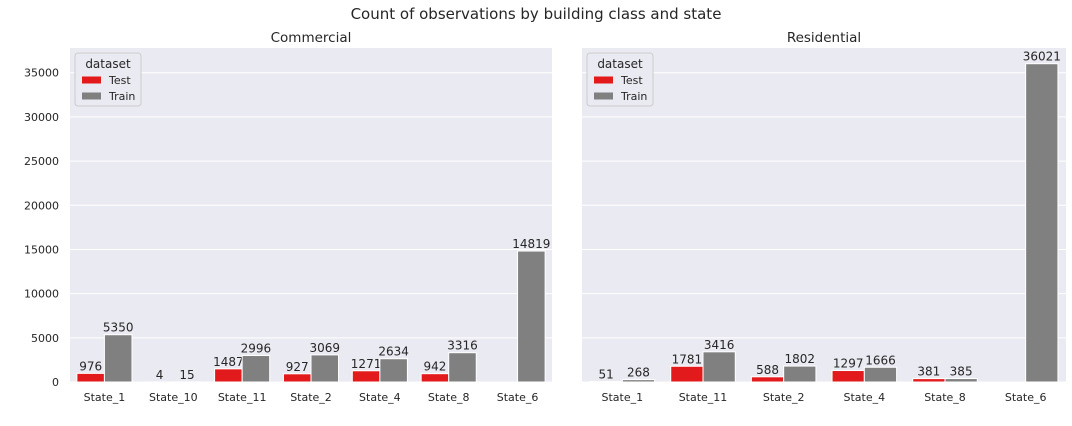 The width and height of the screenshot is (1072, 426). I want to click on data-label: 268, so click(638, 373).